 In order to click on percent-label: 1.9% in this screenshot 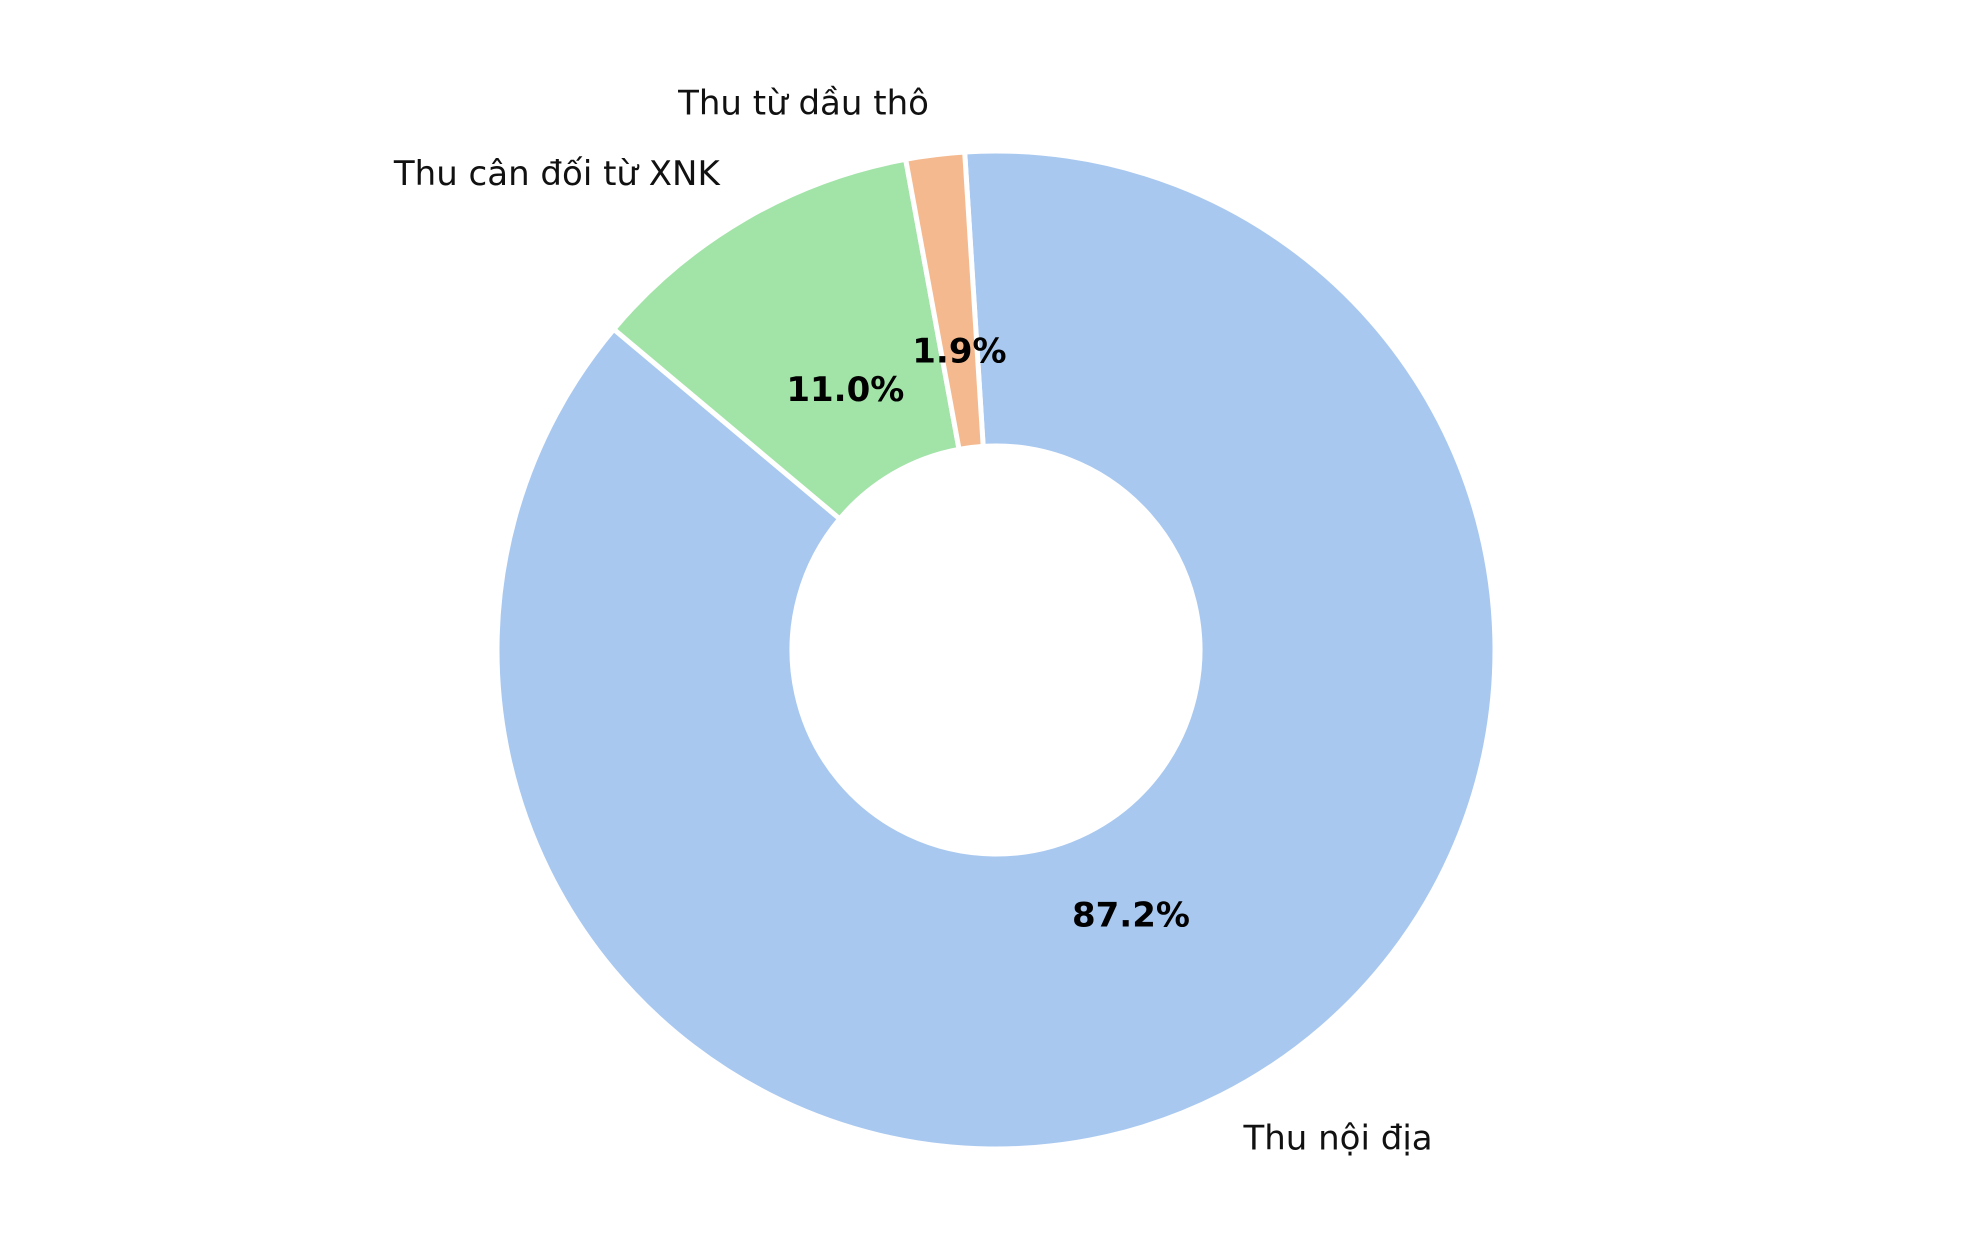, I will do `click(959, 351)`.